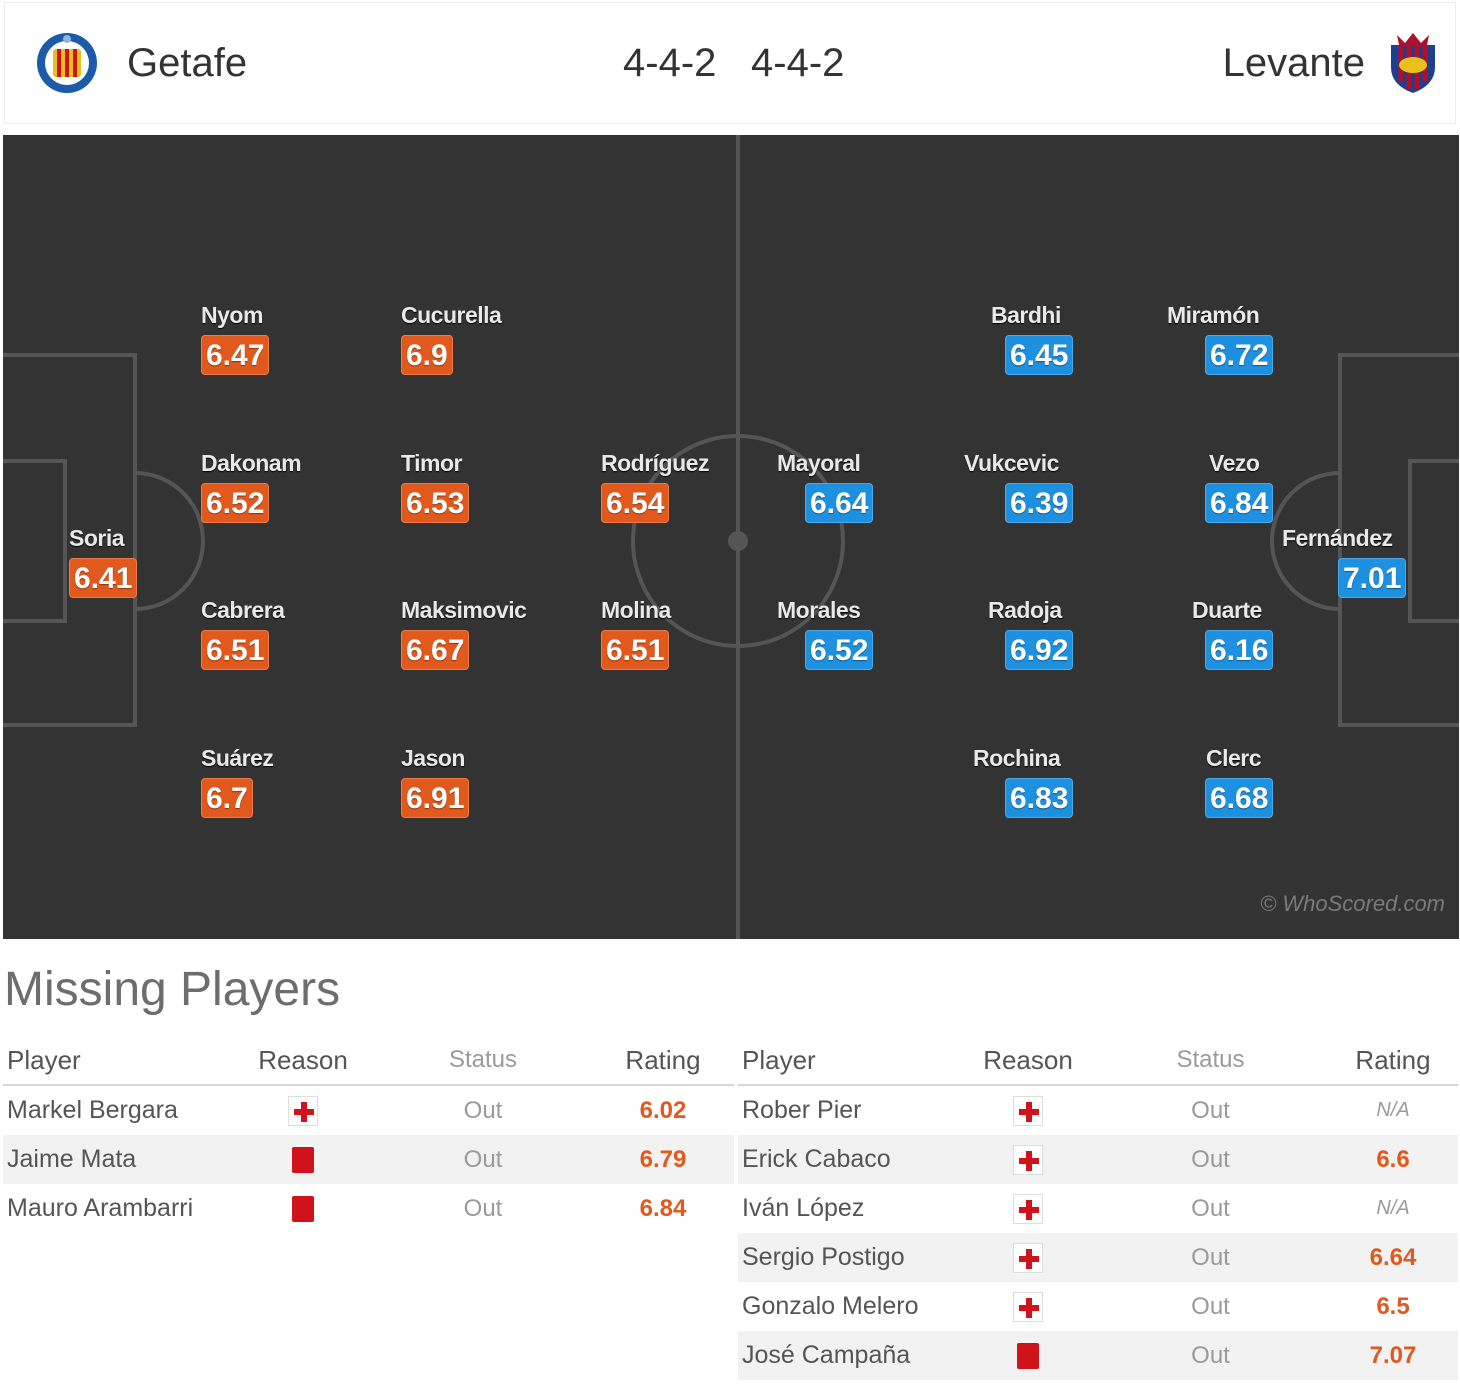  What do you see at coordinates (237, 758) in the screenshot?
I see `player-name: Suárez` at bounding box center [237, 758].